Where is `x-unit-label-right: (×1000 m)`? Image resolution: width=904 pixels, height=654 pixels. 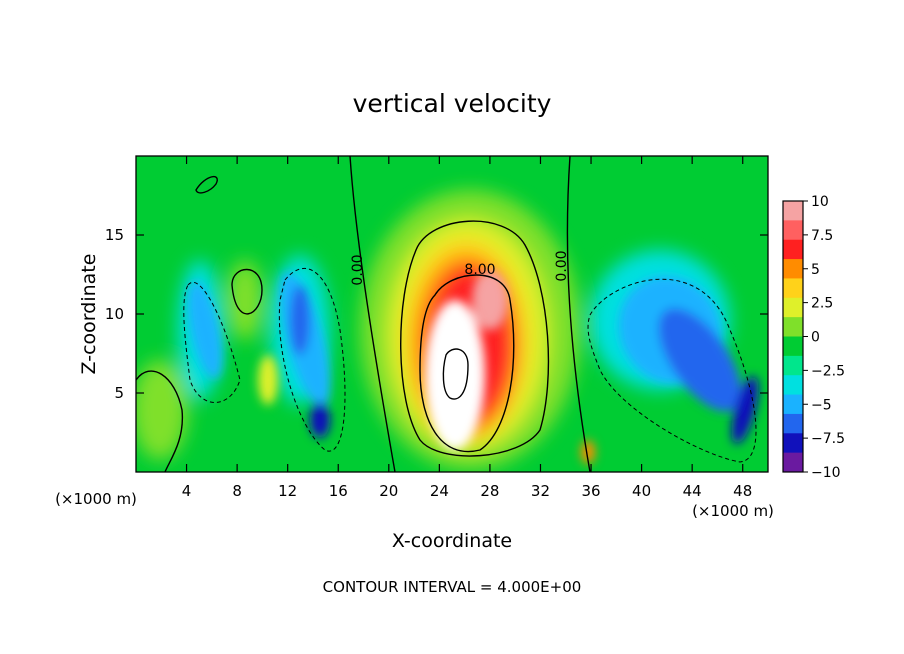
x-unit-label-right: (×1000 m) is located at coordinates (733, 511).